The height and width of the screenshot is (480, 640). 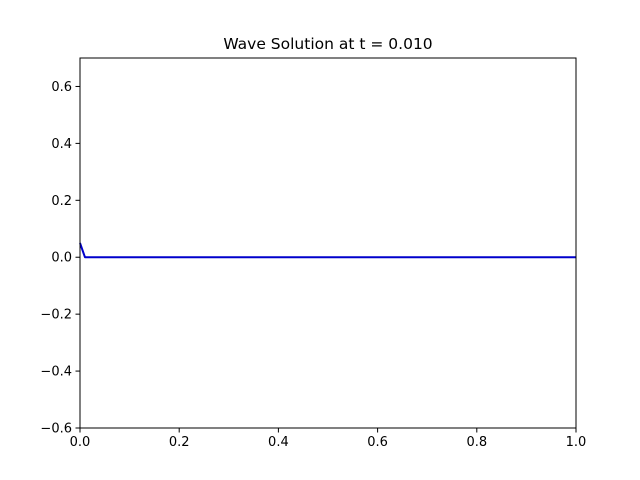 I want to click on y-tick-label: 0.2, so click(x=61, y=201).